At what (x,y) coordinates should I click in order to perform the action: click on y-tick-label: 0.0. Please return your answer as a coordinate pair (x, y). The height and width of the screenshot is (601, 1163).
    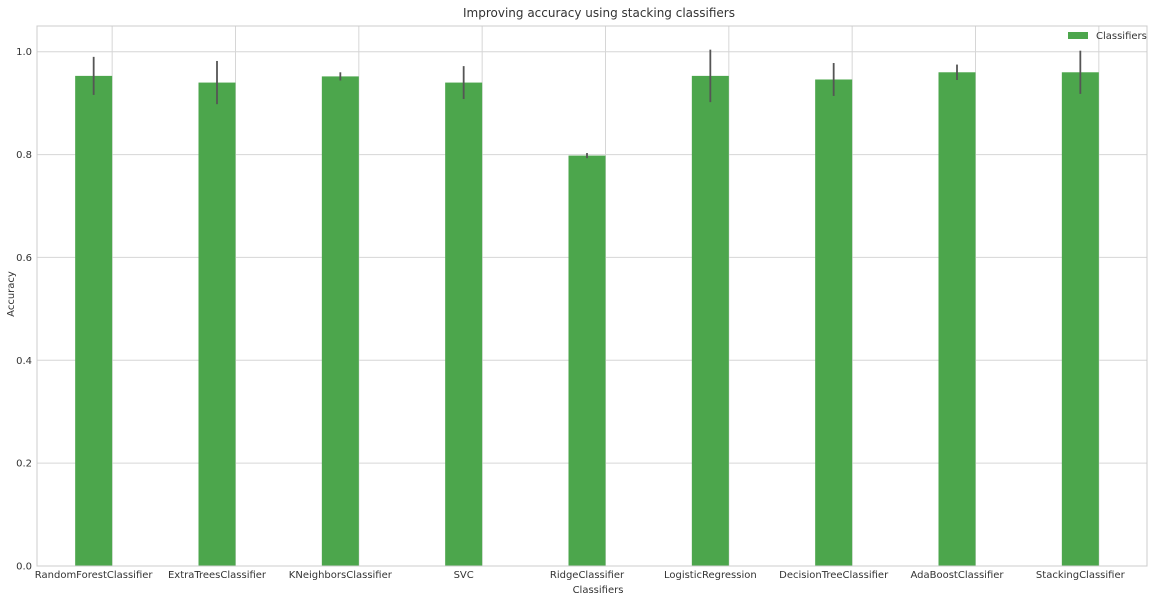
    Looking at the image, I should click on (24, 567).